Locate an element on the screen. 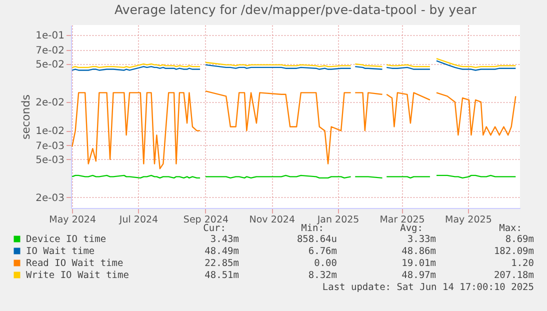 The image size is (547, 311). text: 48.86m is located at coordinates (419, 251).